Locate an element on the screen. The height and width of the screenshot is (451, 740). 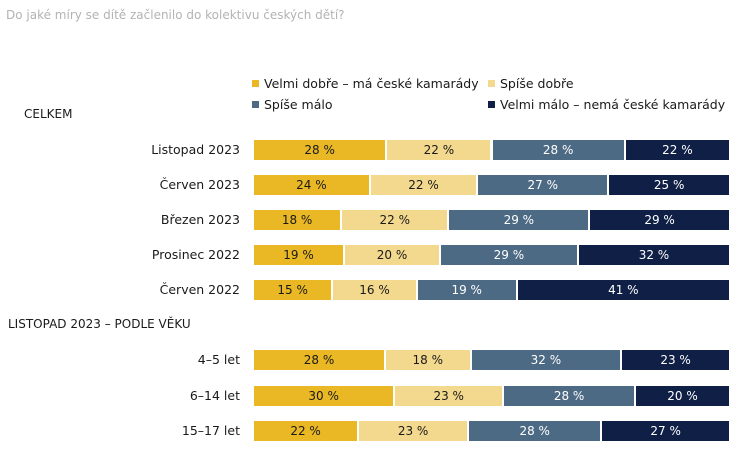
legend-item-spise-malo: Spíše málo is located at coordinates (292, 104).